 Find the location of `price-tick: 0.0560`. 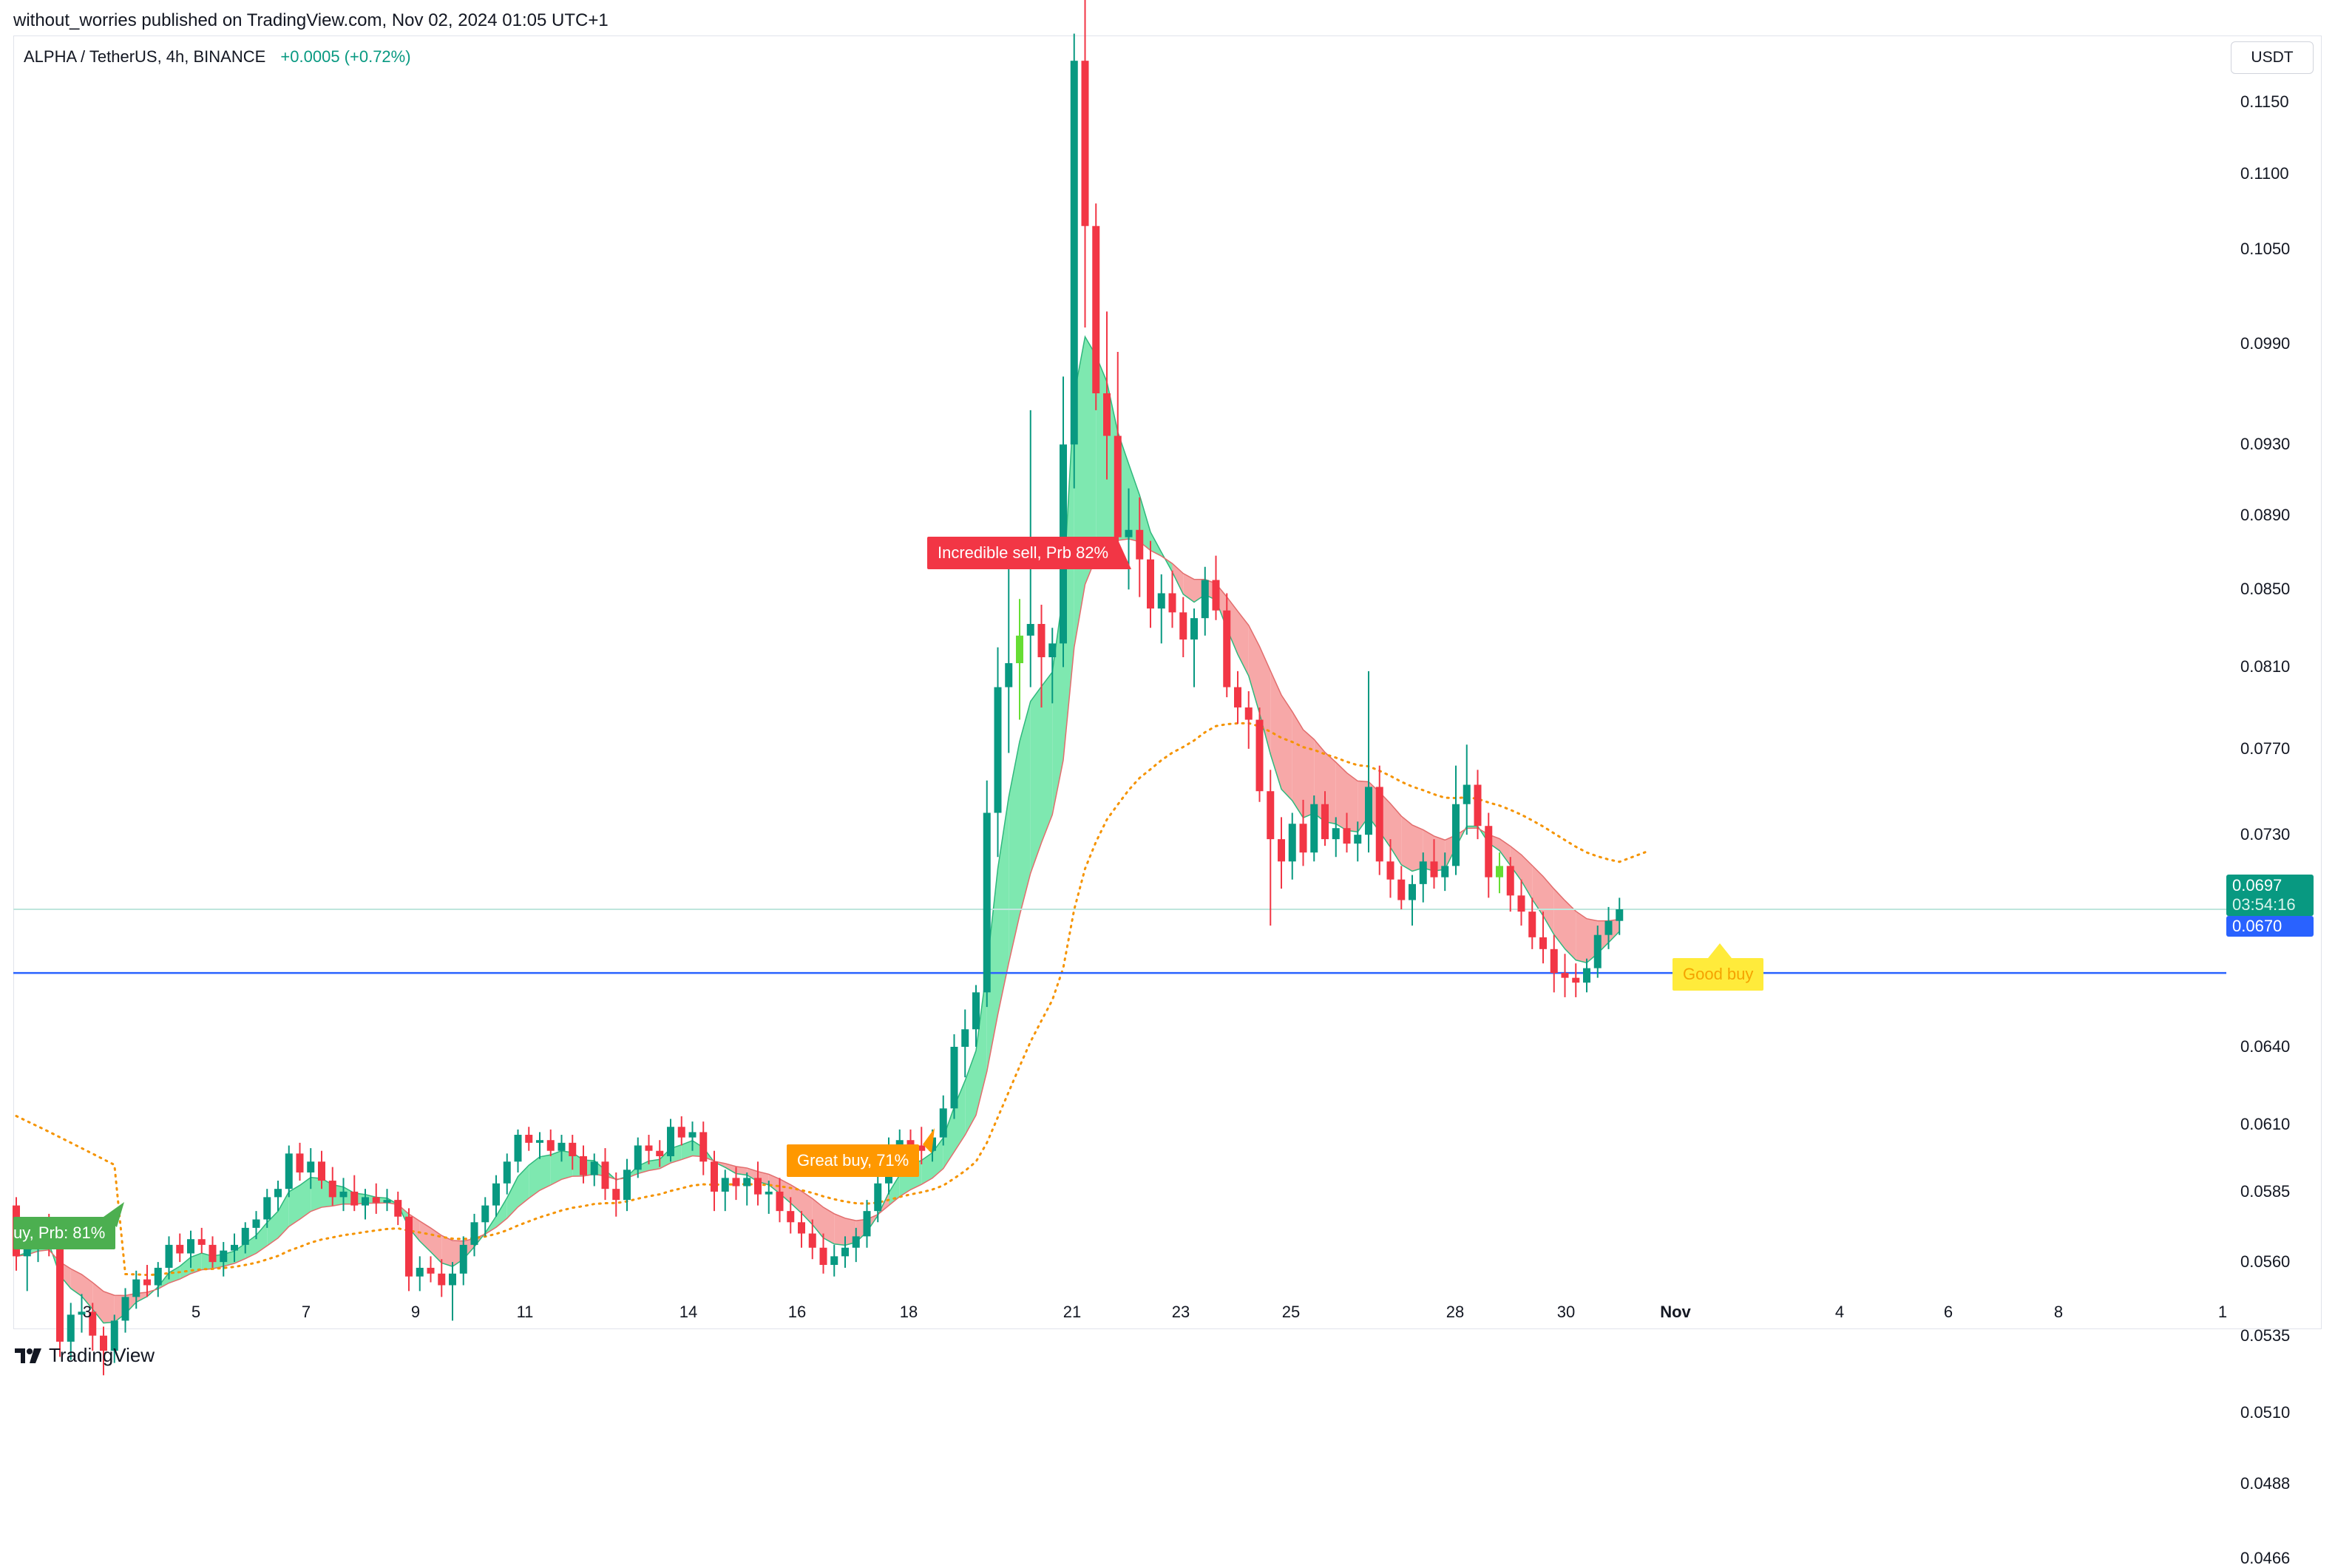

price-tick: 0.0560 is located at coordinates (2265, 1262).